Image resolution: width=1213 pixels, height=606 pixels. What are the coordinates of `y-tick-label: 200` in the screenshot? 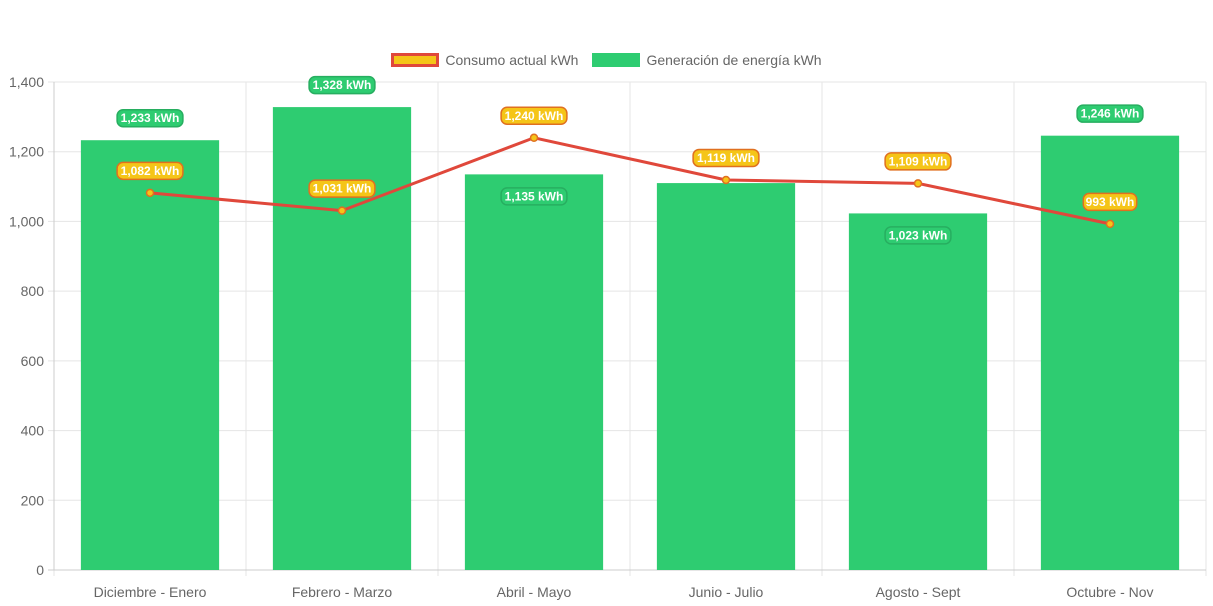 It's located at (33, 500).